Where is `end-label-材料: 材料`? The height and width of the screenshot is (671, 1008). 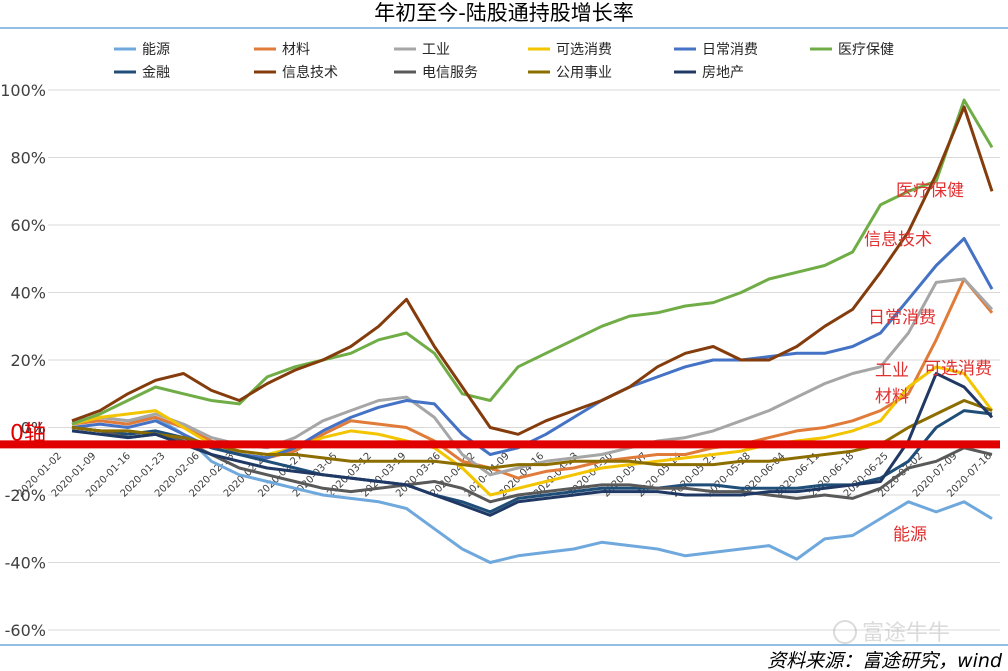 end-label-材料: 材料 is located at coordinates (892, 397).